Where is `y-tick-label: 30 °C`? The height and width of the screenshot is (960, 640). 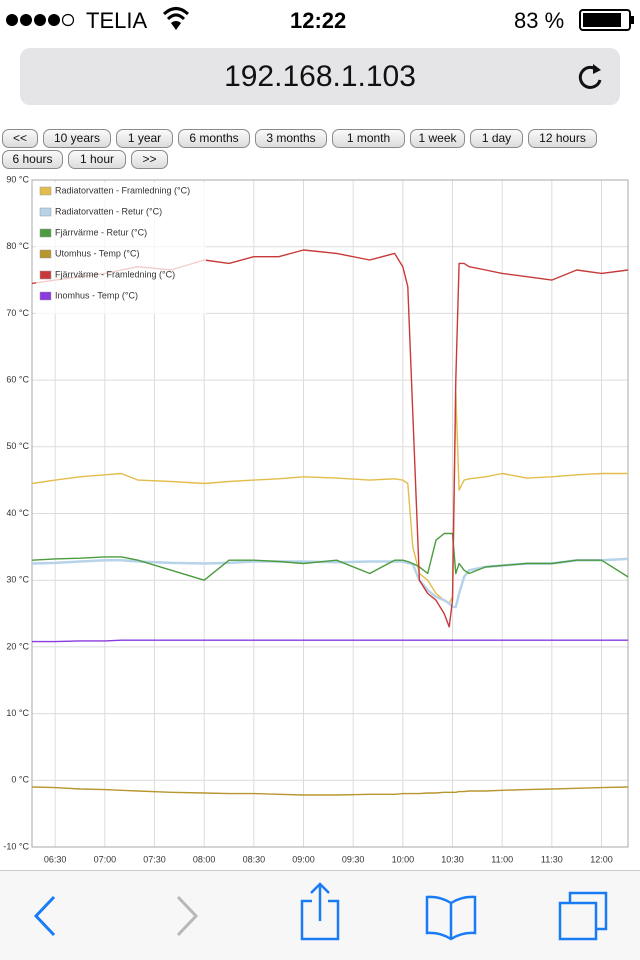 y-tick-label: 30 °C is located at coordinates (17, 580).